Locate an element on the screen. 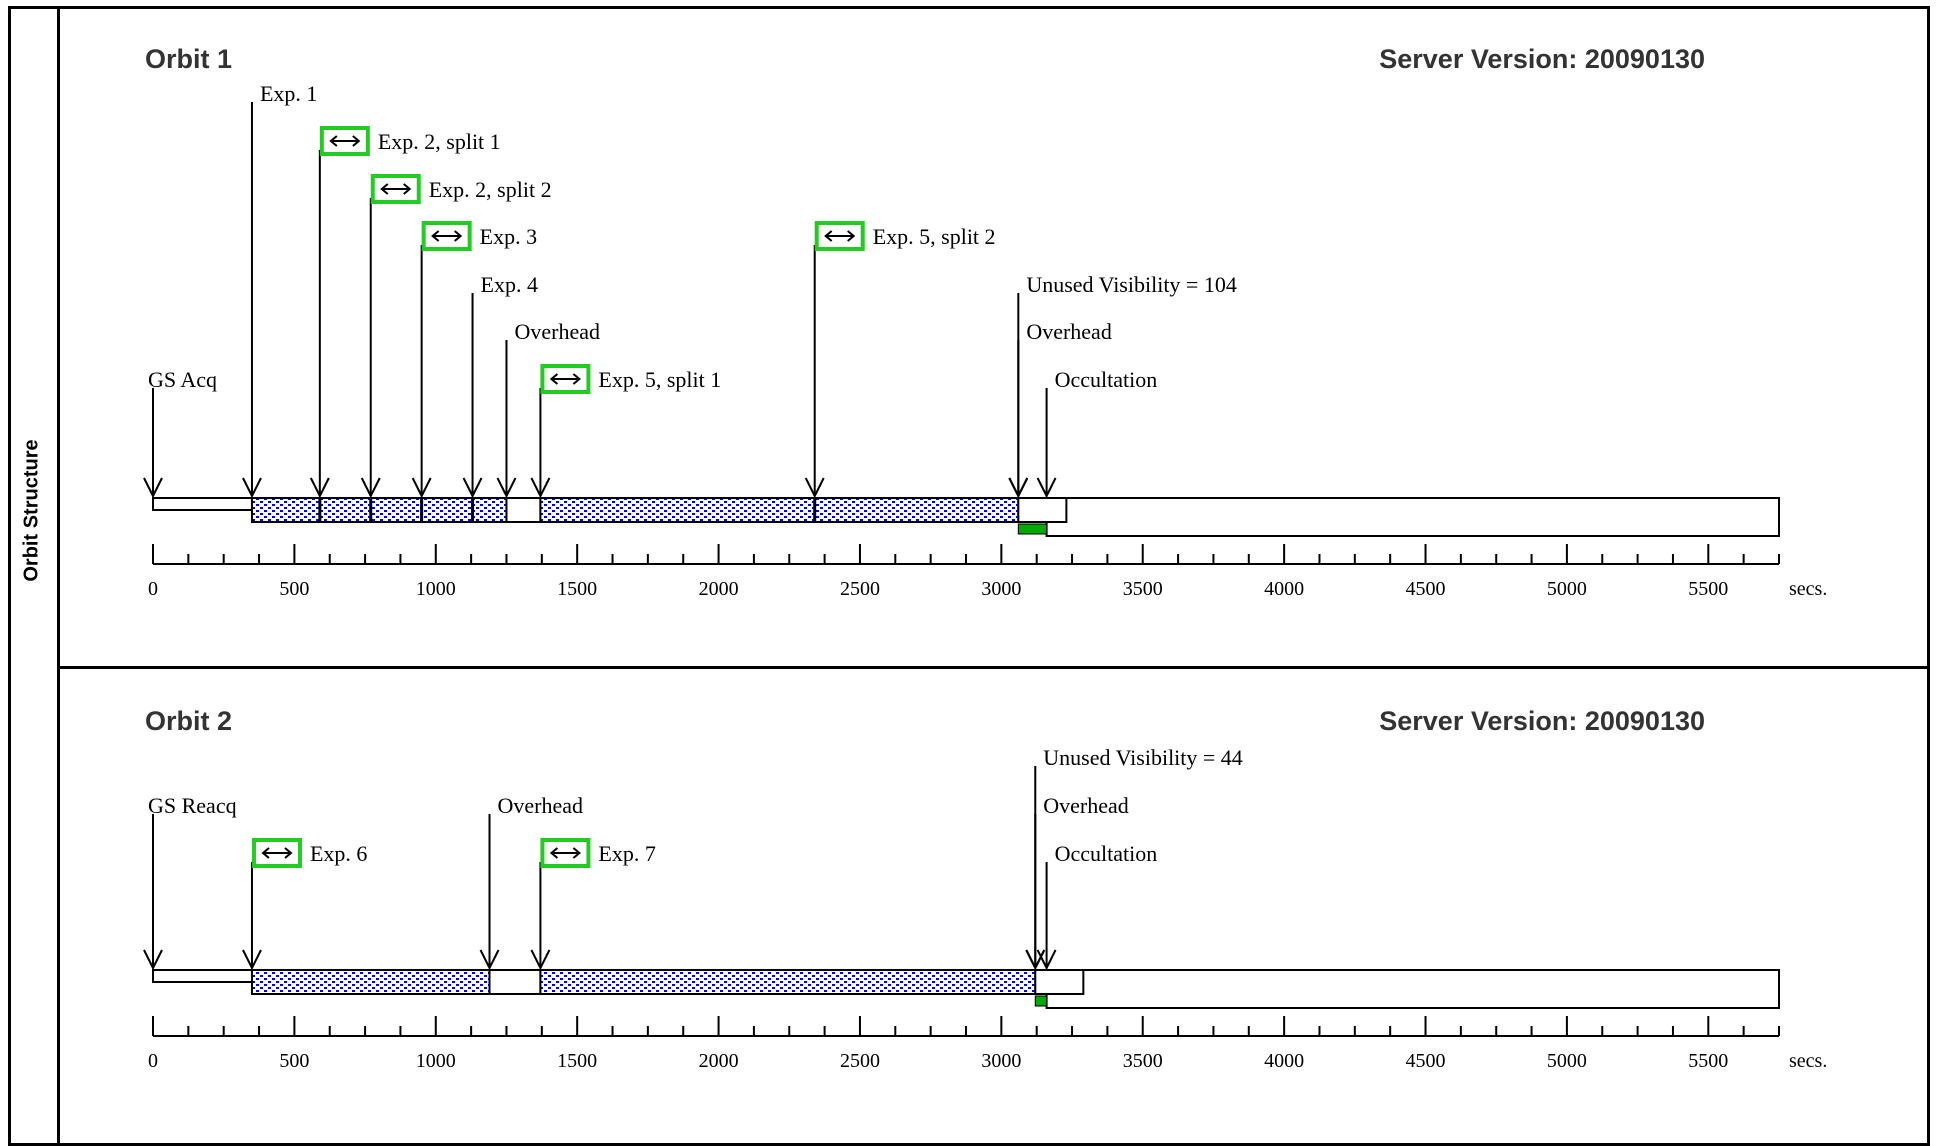 The width and height of the screenshot is (1939, 1146). annotation: GS Reacq is located at coordinates (190, 882).